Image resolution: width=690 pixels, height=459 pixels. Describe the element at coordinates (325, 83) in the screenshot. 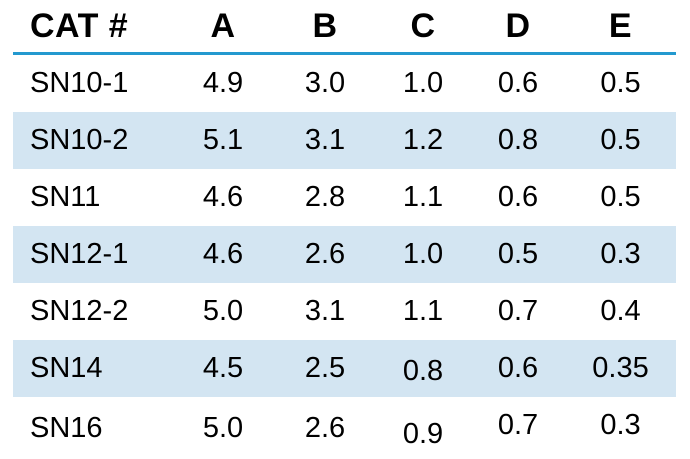

I see `cell-b: 3.0` at that location.